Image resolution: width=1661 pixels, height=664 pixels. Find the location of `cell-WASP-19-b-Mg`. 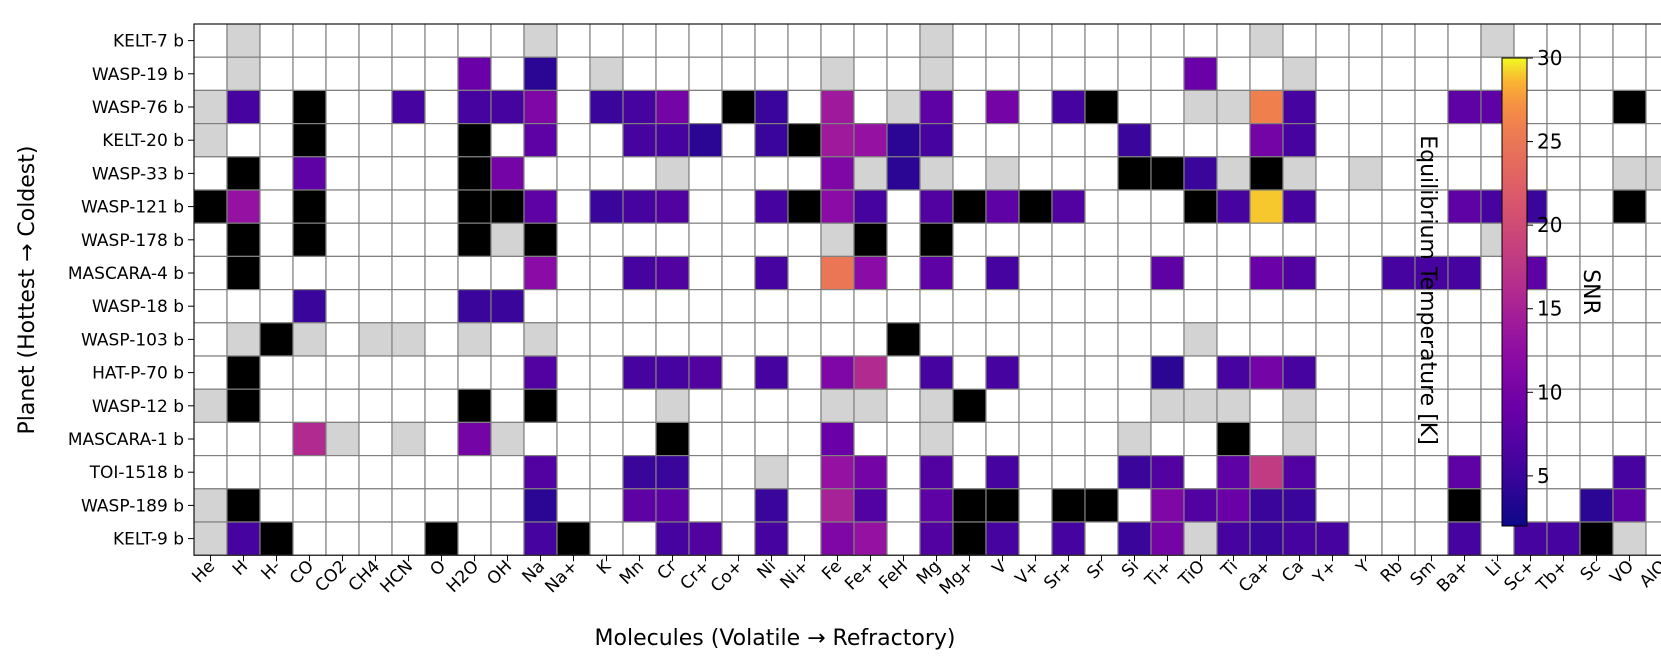

cell-WASP-19-b-Mg is located at coordinates (936, 74).